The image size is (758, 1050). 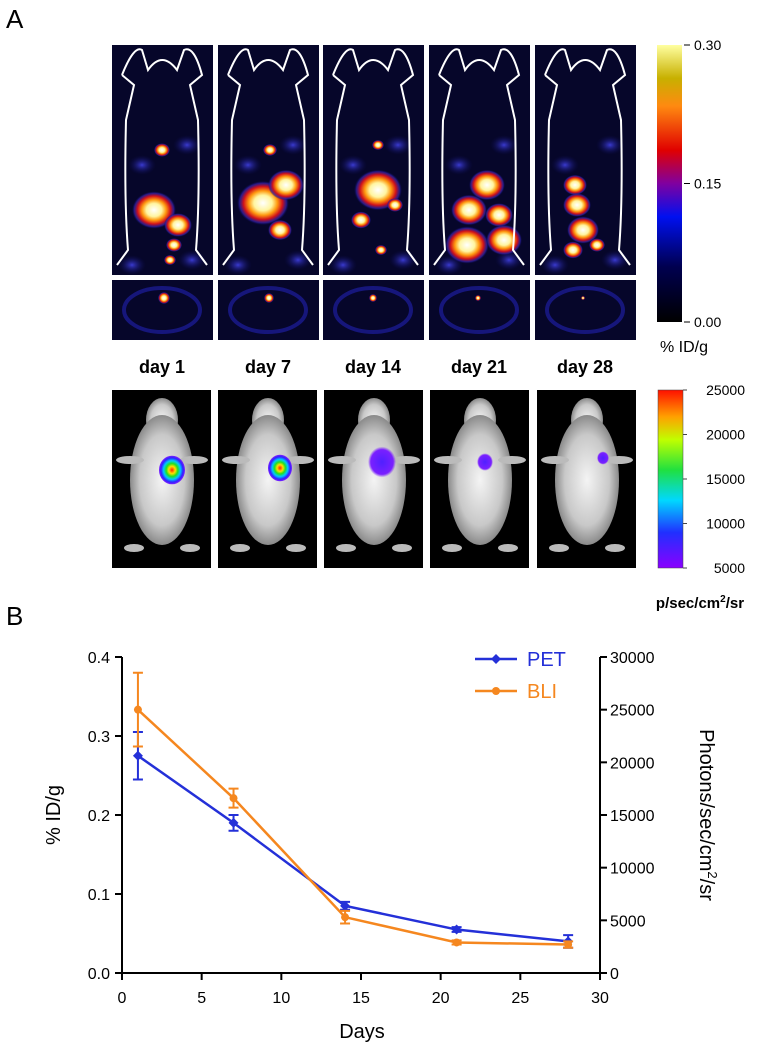 What do you see at coordinates (122, 998) in the screenshot?
I see `x-tick-label: 0` at bounding box center [122, 998].